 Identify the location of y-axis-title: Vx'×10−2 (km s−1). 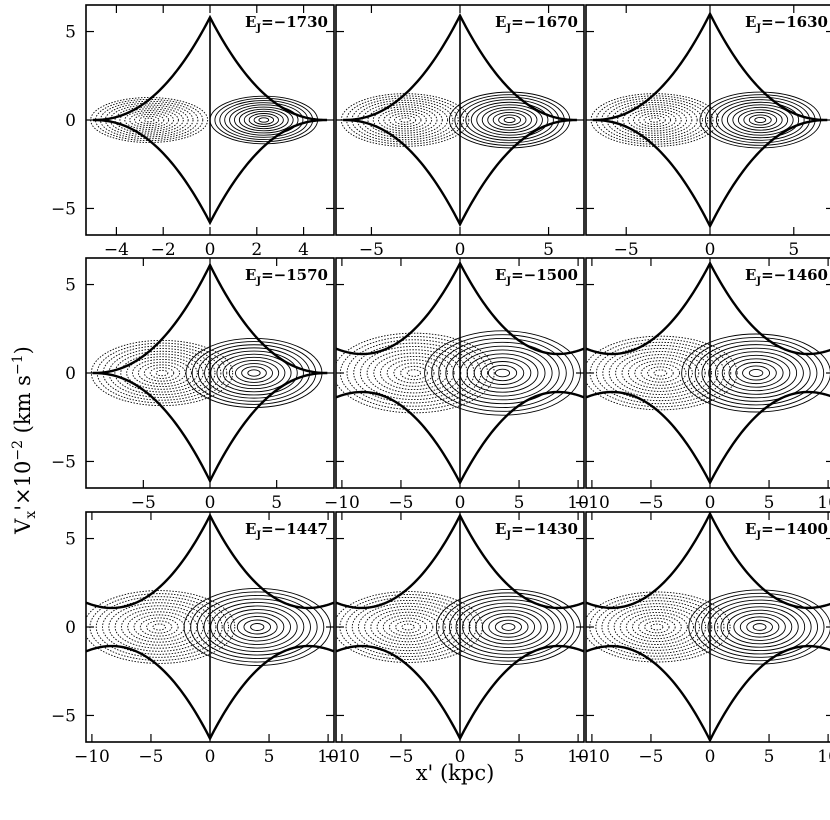
(24, 440).